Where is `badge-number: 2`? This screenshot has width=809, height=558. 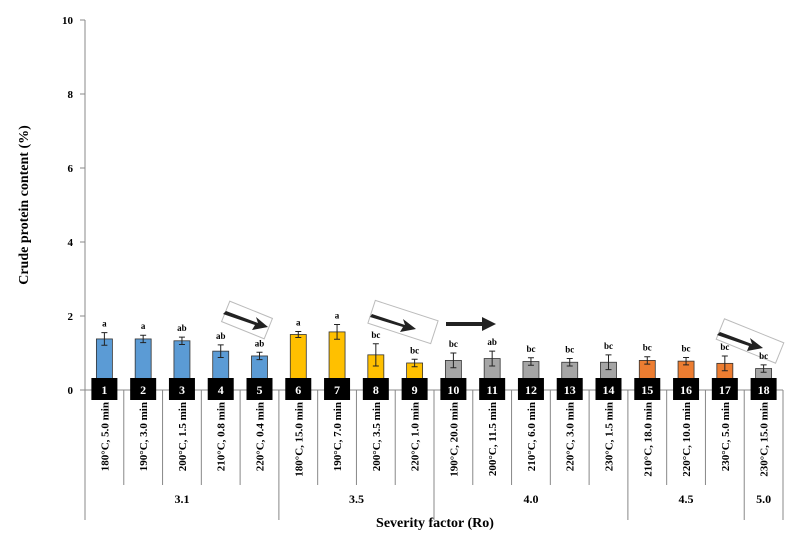 badge-number: 2 is located at coordinates (143, 390).